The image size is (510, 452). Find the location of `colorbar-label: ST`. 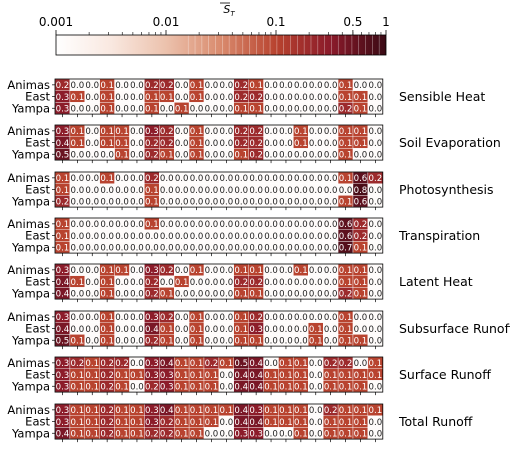

colorbar-label: ST is located at coordinates (229, 10).